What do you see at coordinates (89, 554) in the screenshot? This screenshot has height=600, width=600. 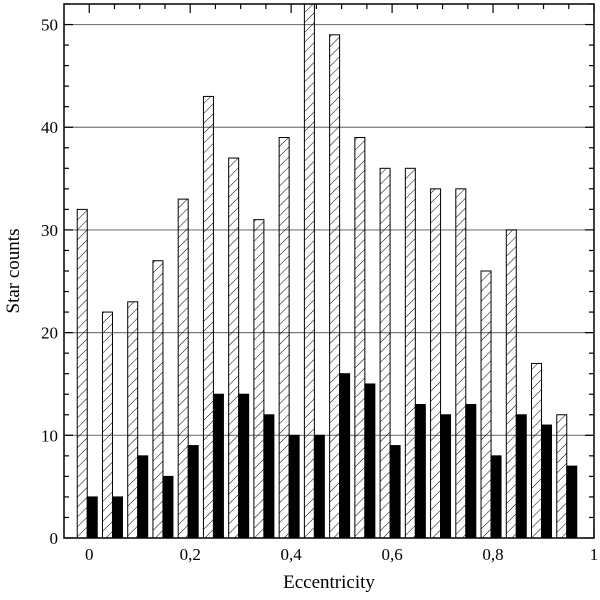 I see `x-tick-label: 0` at bounding box center [89, 554].